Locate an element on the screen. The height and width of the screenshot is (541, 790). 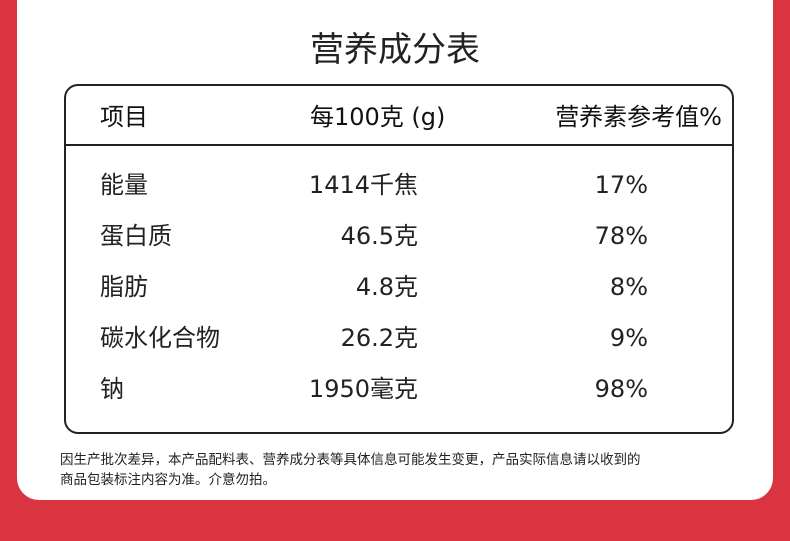
note-line: 商品包装标注内容为准。介意勿拍。 is located at coordinates (168, 480).